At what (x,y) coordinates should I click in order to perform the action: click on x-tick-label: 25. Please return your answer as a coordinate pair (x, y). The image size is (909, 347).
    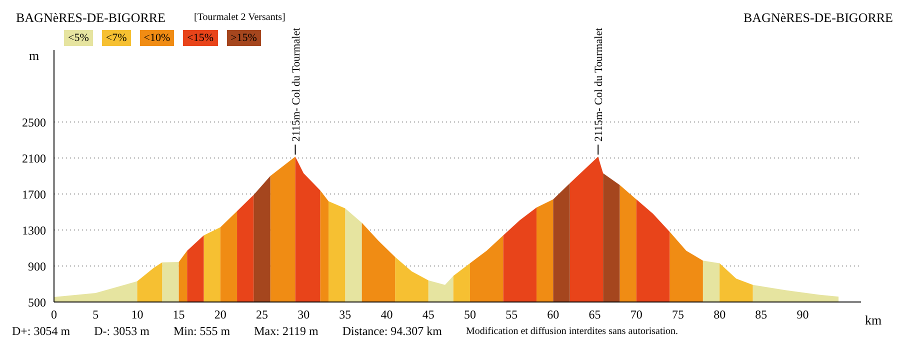
    Looking at the image, I should click on (262, 315).